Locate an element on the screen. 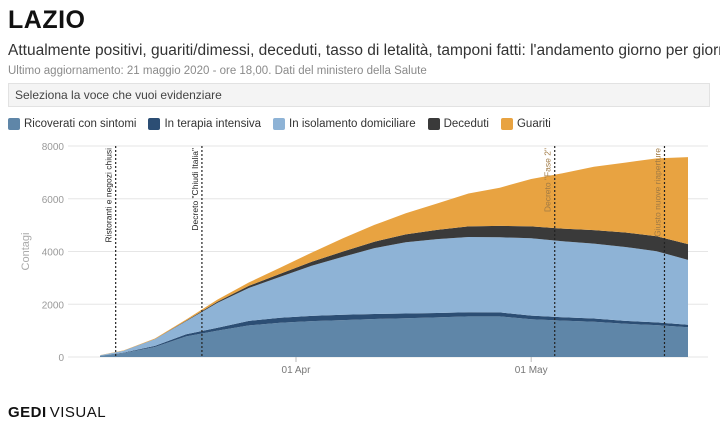 The width and height of the screenshot is (720, 432). gedi-visual-logo: GEDI VISUAL is located at coordinates (57, 412).